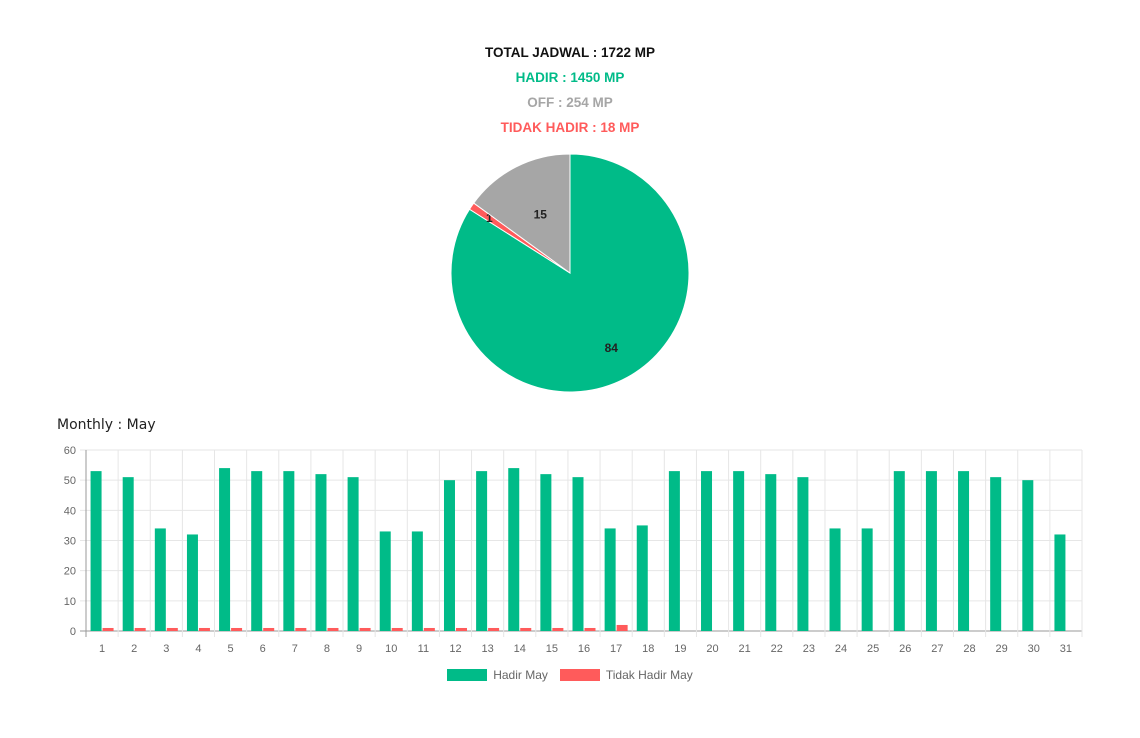 This screenshot has width=1140, height=738. What do you see at coordinates (680, 649) in the screenshot?
I see `x-tick-label: 19` at bounding box center [680, 649].